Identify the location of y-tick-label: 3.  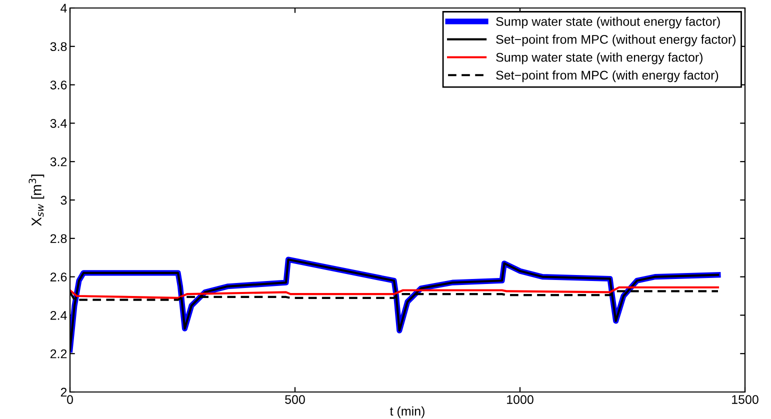
(63, 200).